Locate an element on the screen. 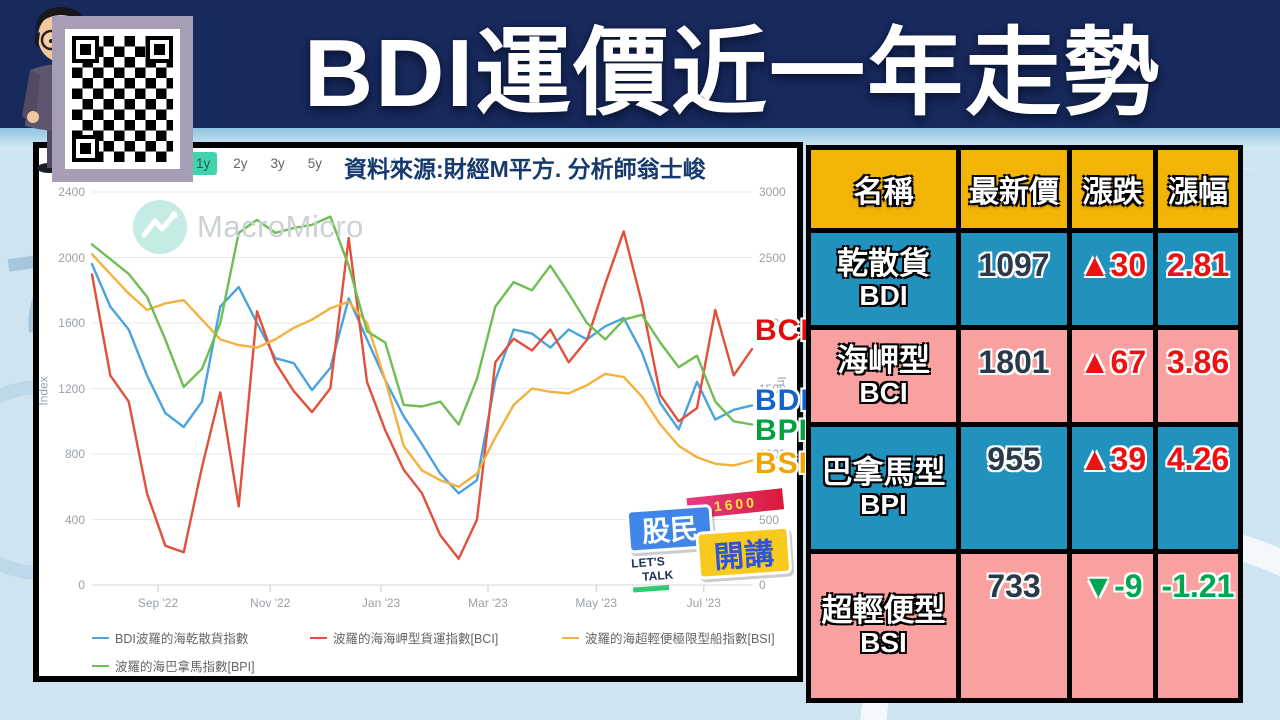 This screenshot has width=1280, height=720. table-cell-percent: 2.81 is located at coordinates (1198, 279).